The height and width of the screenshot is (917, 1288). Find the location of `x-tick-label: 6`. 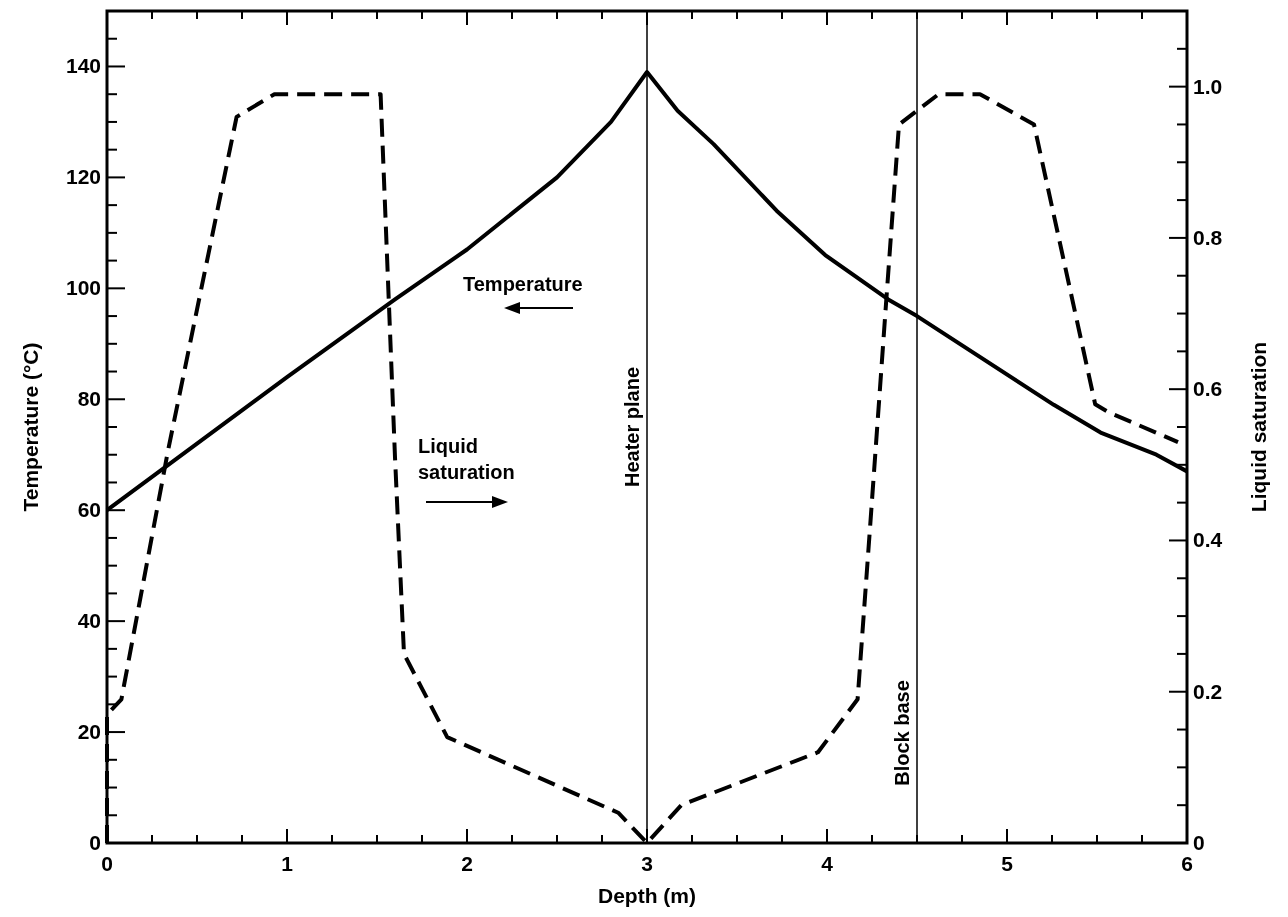

x-tick-label: 6 is located at coordinates (1187, 863).